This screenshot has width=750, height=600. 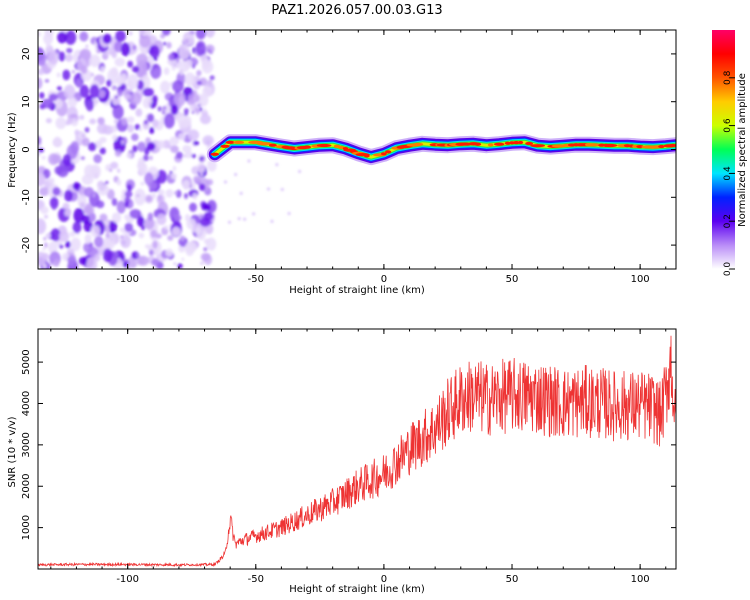 What do you see at coordinates (728, 221) in the screenshot?
I see `colorbar-tick-label: 0.2` at bounding box center [728, 221].